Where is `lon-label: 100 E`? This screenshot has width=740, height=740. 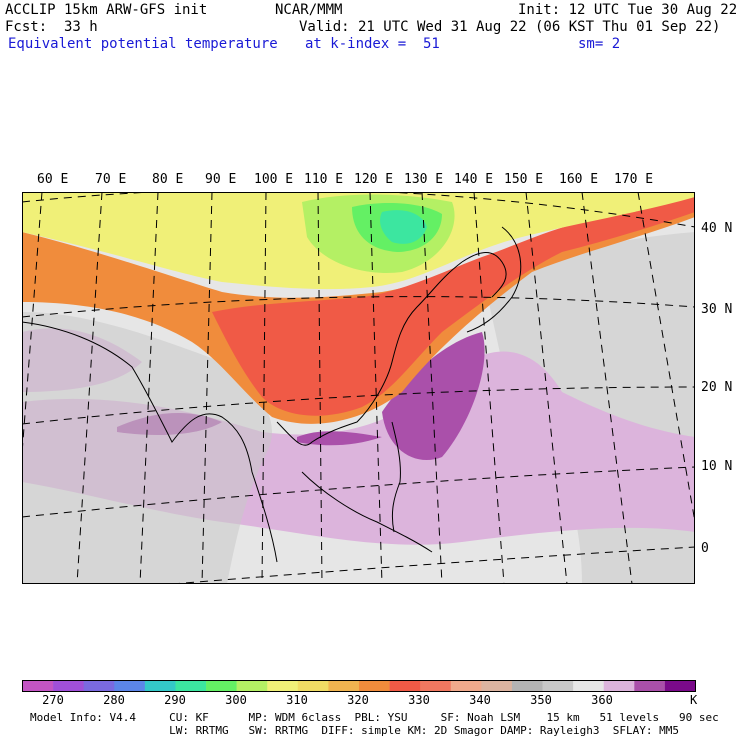 lon-label: 100 E is located at coordinates (274, 179).